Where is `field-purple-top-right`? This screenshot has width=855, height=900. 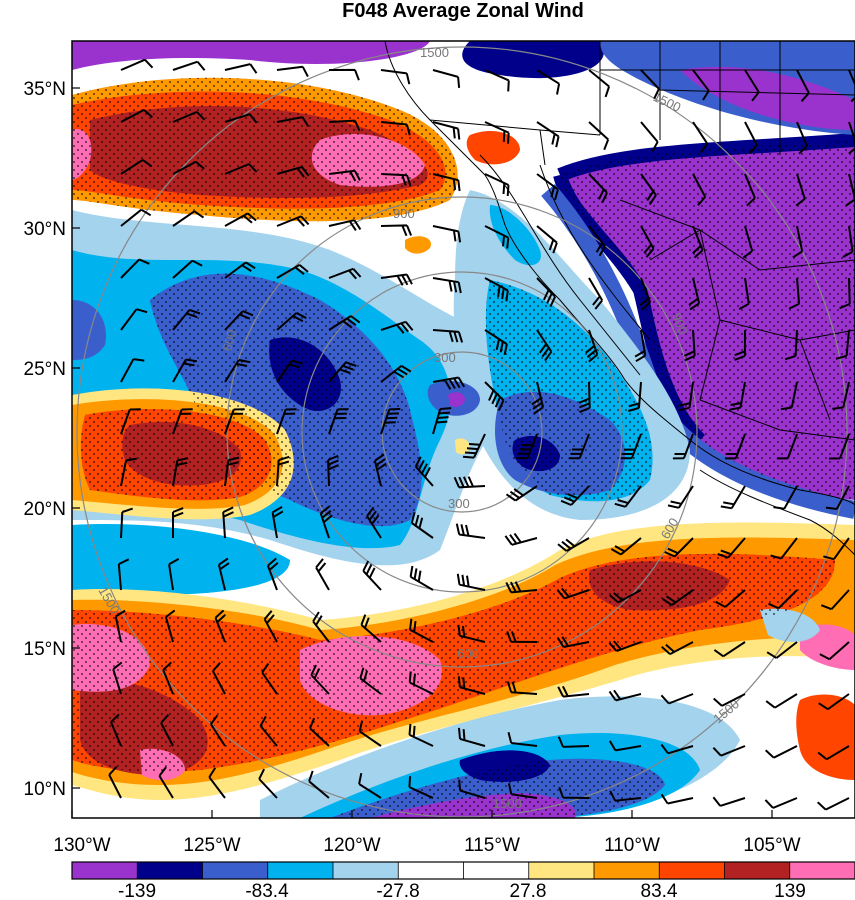
field-purple-top-right is located at coordinates (767, 98).